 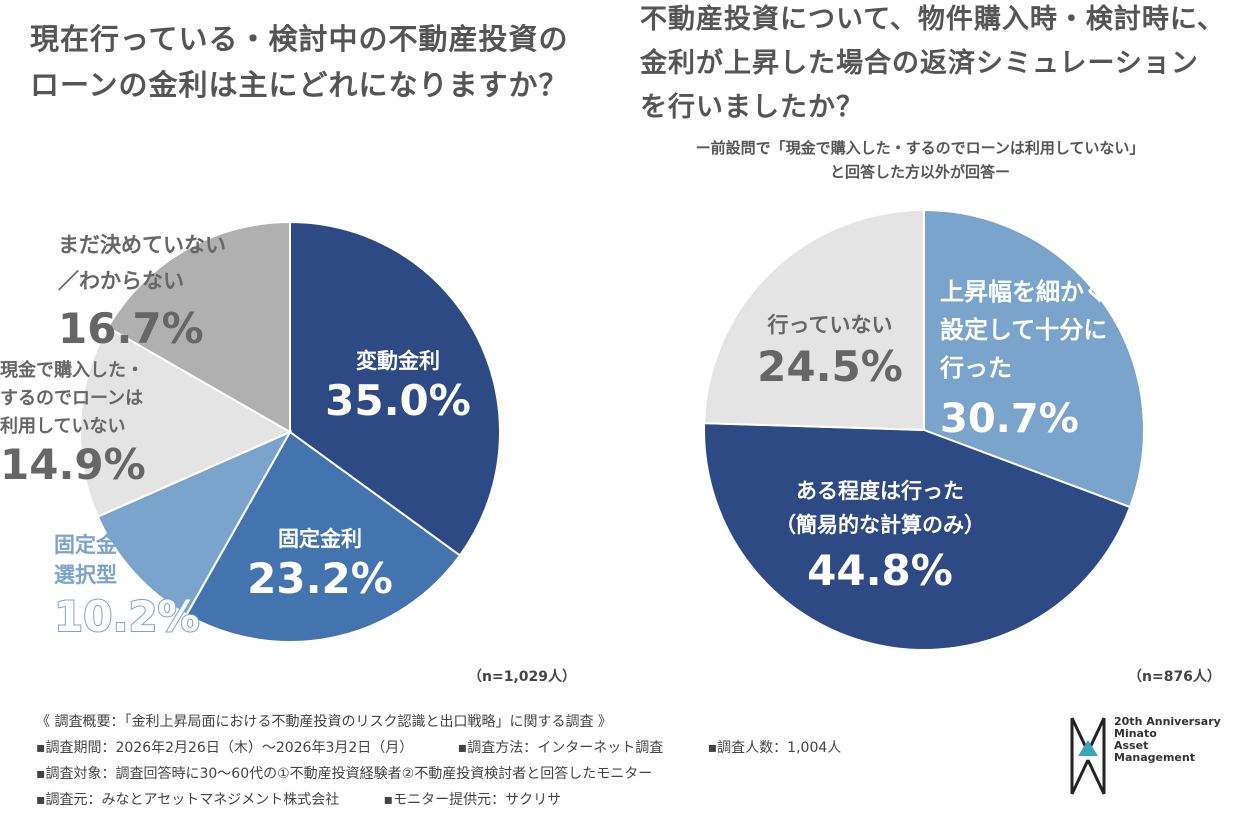 What do you see at coordinates (560, 748) in the screenshot?
I see `footer-method: ▪調査方法：インターネット調査` at bounding box center [560, 748].